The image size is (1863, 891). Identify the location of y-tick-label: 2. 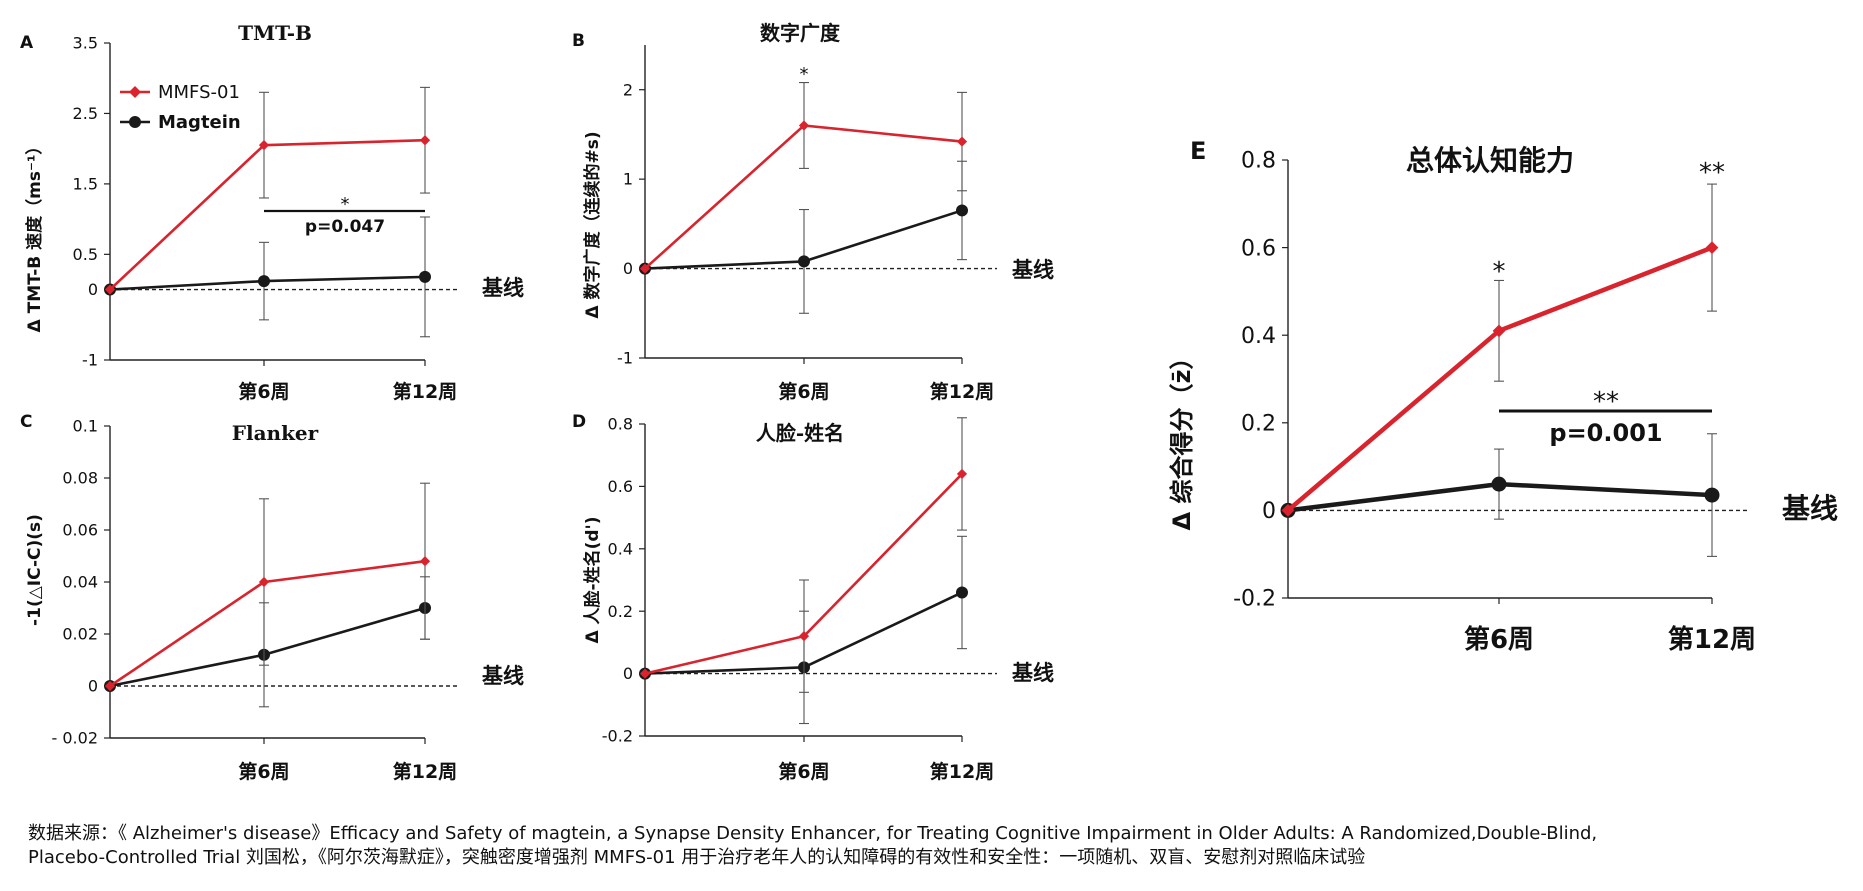
(628, 89).